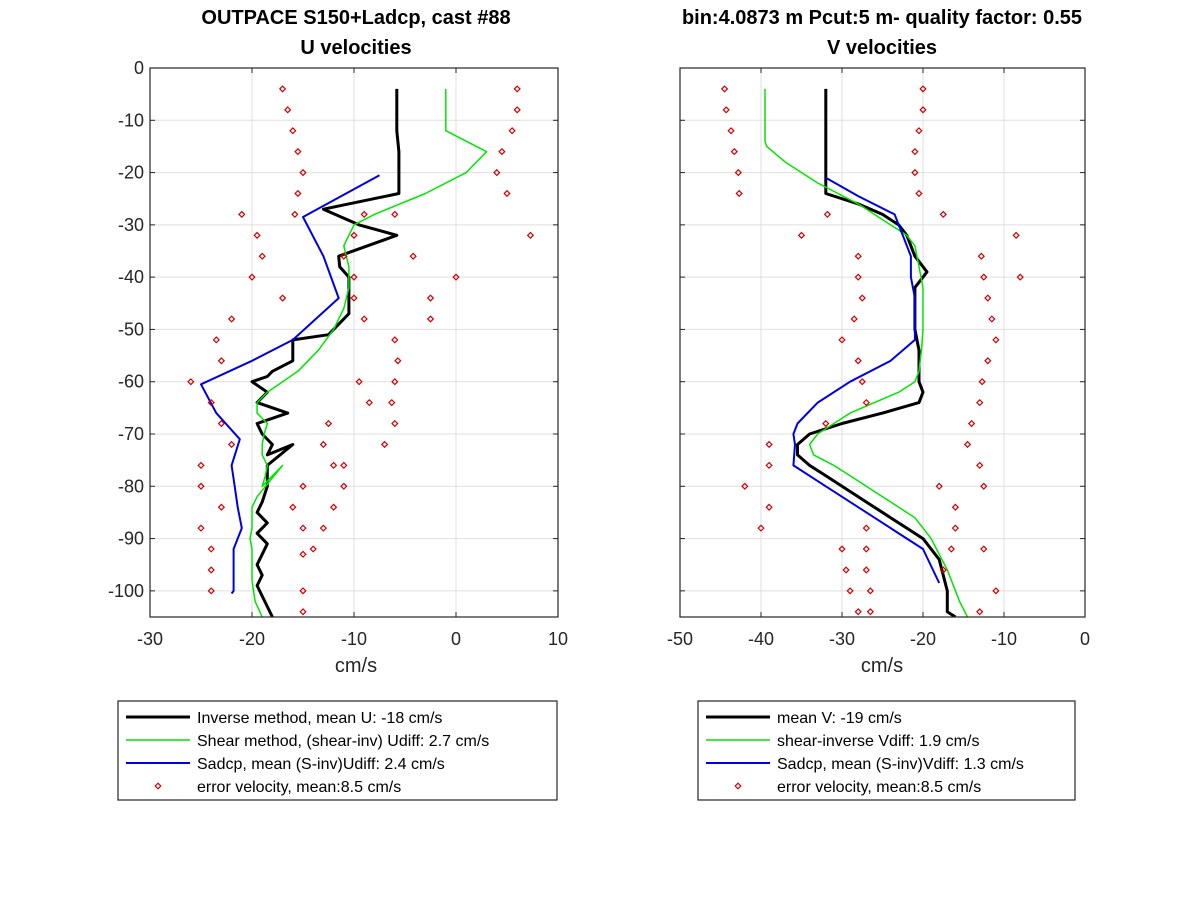  Describe the element at coordinates (131, 382) in the screenshot. I see `y-tick-label: -60` at that location.